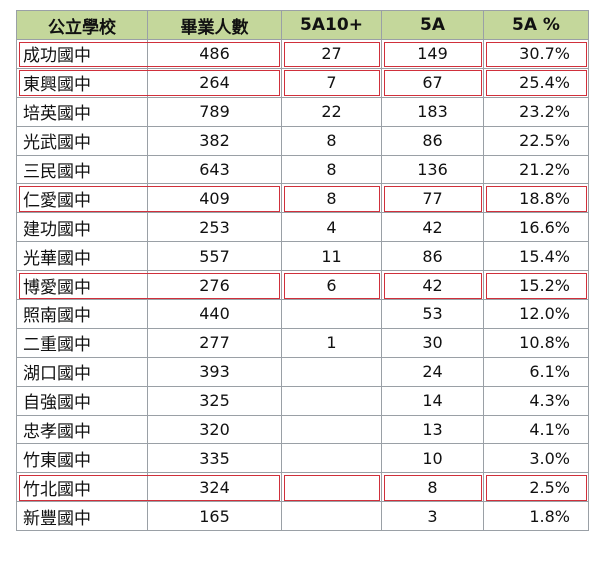  Describe the element at coordinates (536, 458) in the screenshot. I see `5a-percent-cell: 3.0%` at that location.